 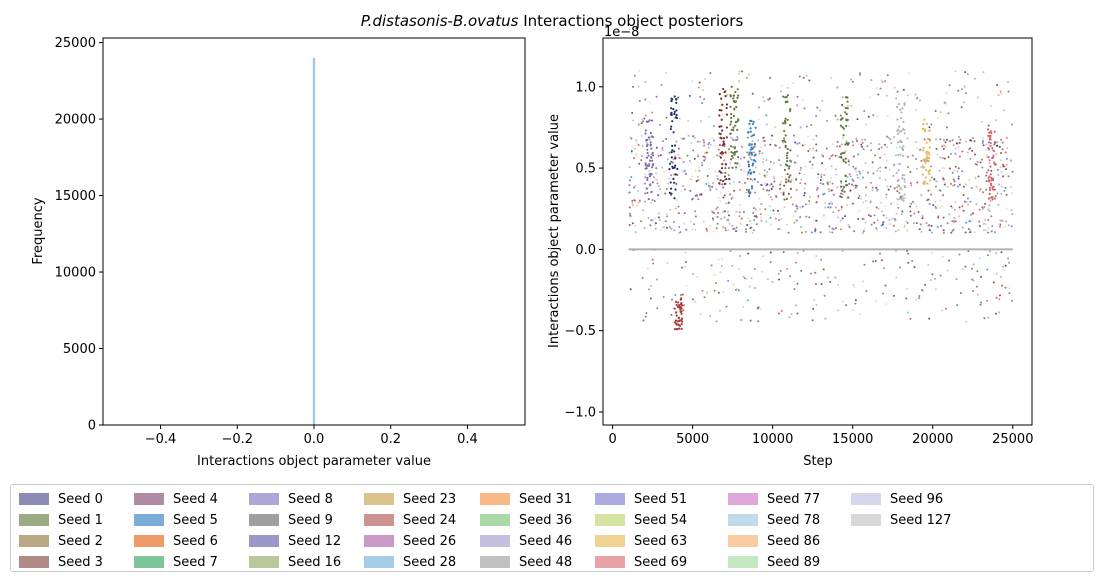 What do you see at coordinates (195, 499) in the screenshot?
I see `legend-label: Seed 4` at bounding box center [195, 499].